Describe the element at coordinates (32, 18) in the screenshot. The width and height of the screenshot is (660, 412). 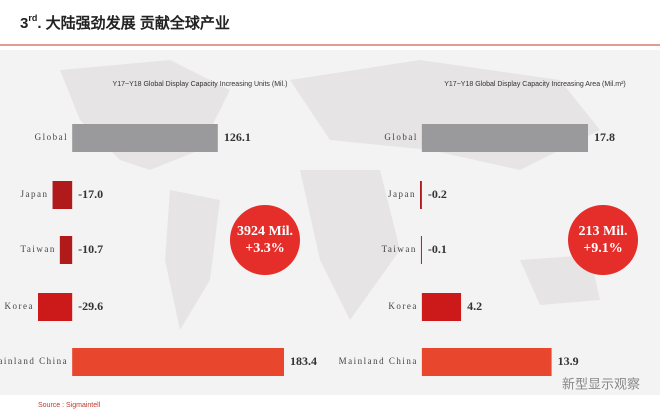
I see `title-superscript: rd` at that location.